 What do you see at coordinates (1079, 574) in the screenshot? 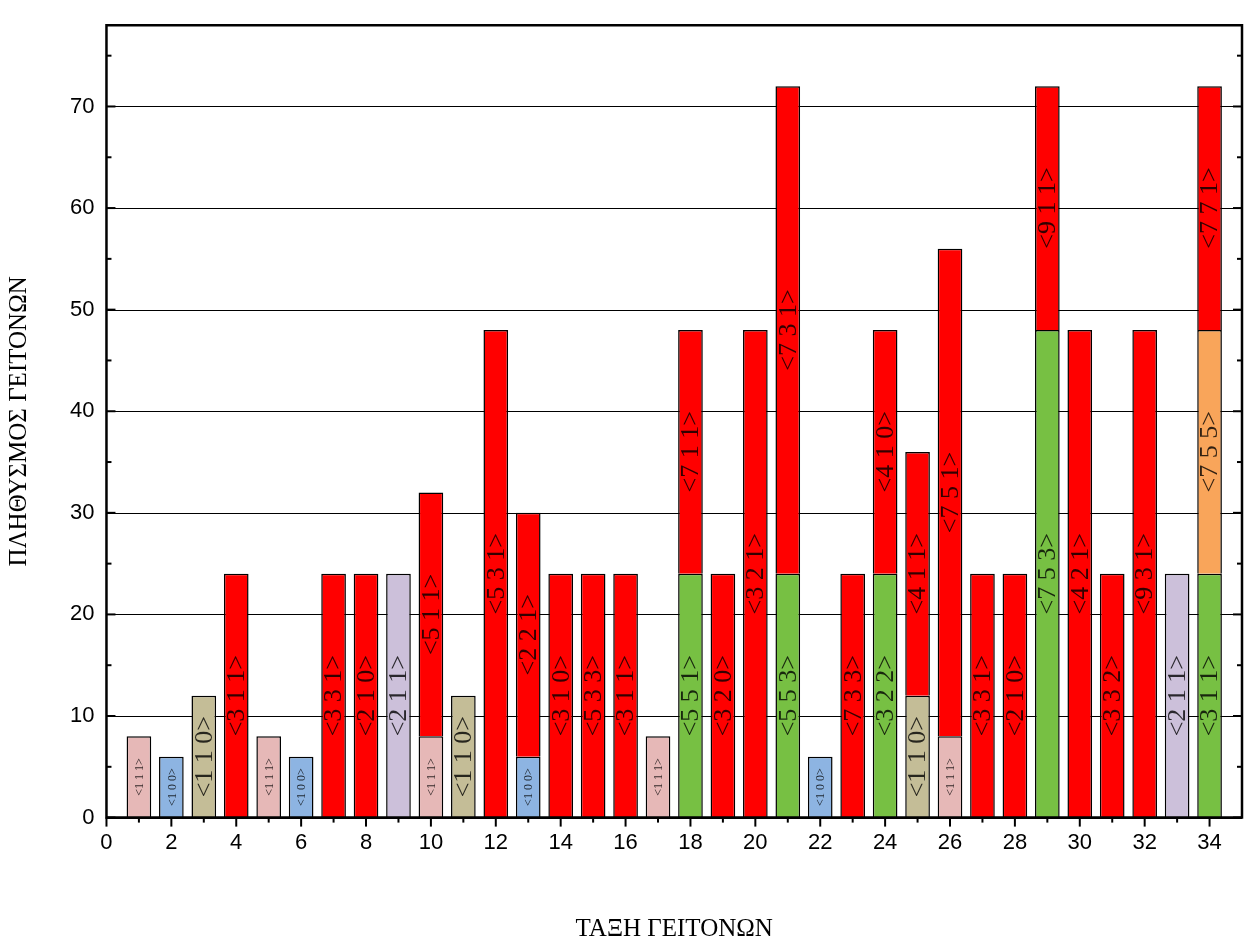
I see `data-label: <4 2 1>` at bounding box center [1079, 574].